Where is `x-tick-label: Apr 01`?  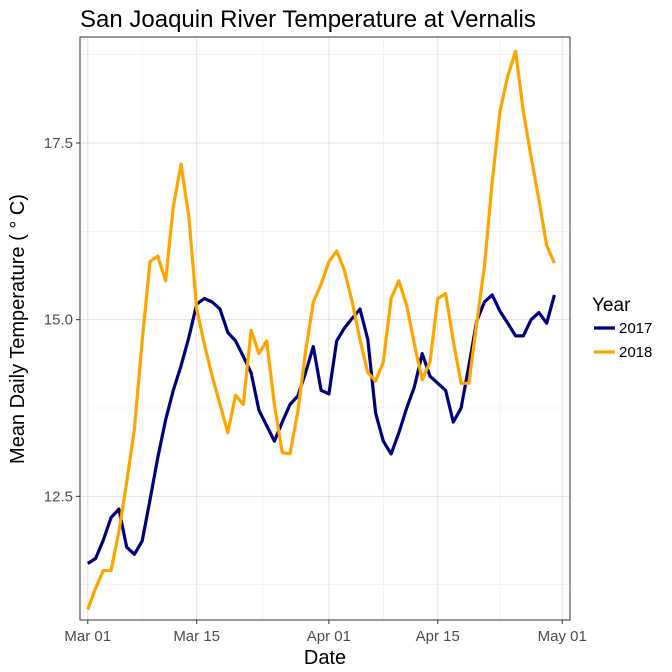 x-tick-label: Apr 01 is located at coordinates (329, 636).